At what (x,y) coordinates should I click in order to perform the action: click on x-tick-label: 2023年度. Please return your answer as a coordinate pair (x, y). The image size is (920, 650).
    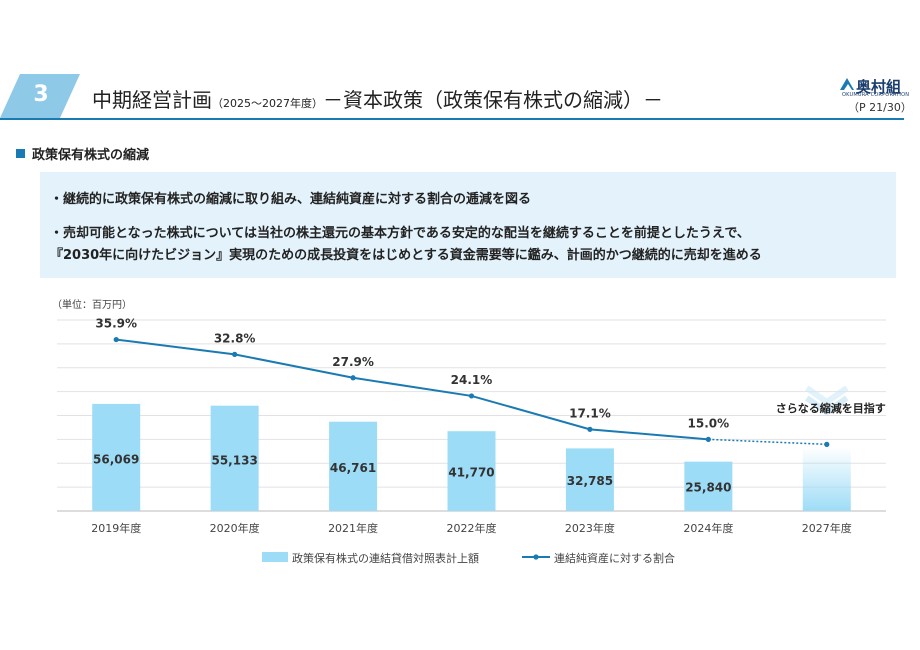
    Looking at the image, I should click on (590, 528).